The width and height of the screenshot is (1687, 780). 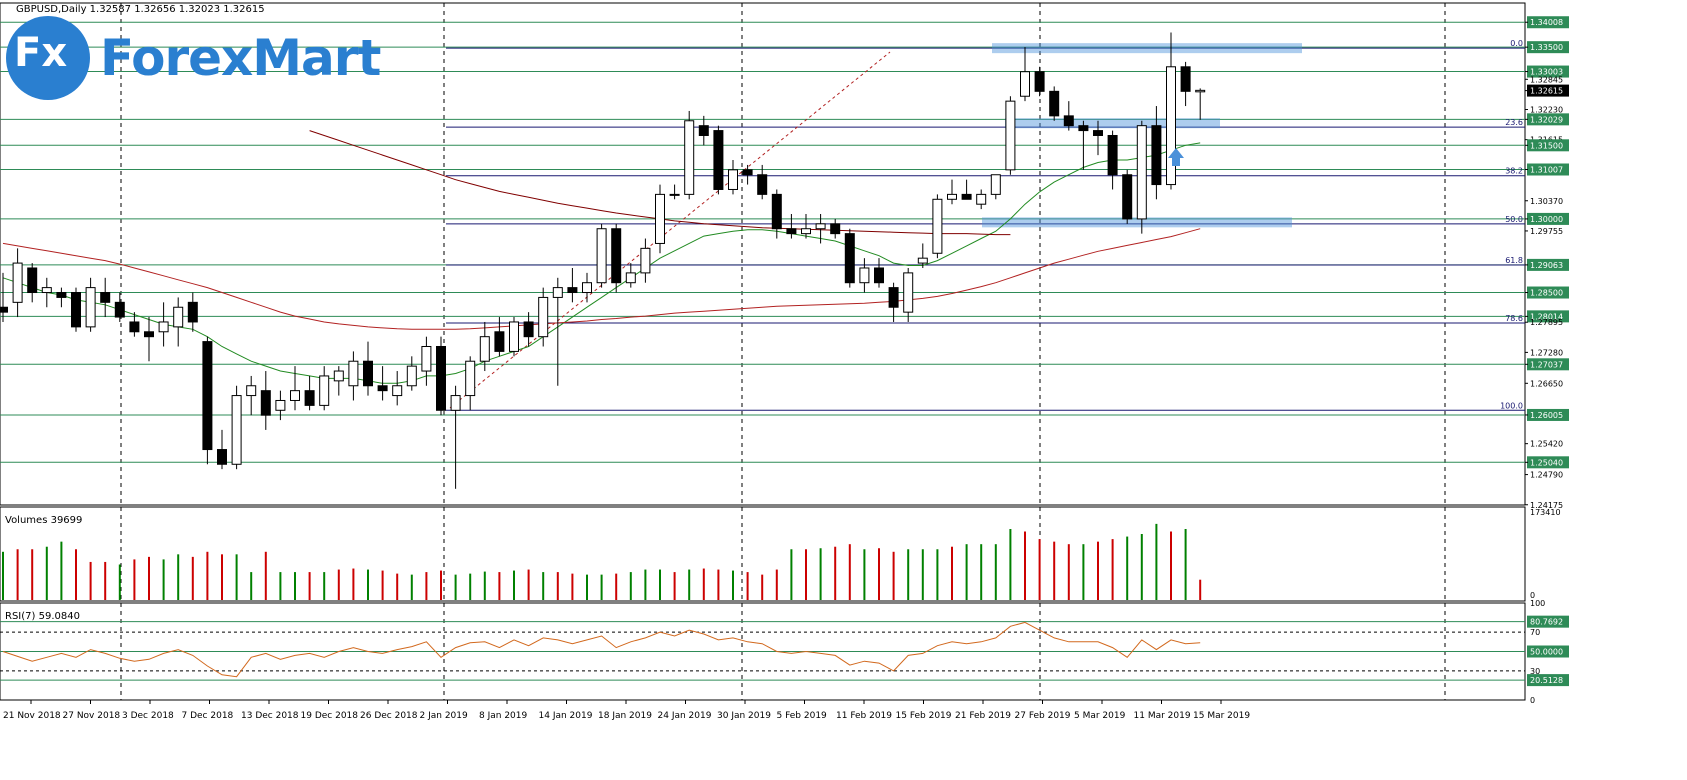 I want to click on rsi-tick-label: 80.7692, so click(x=1546, y=622).